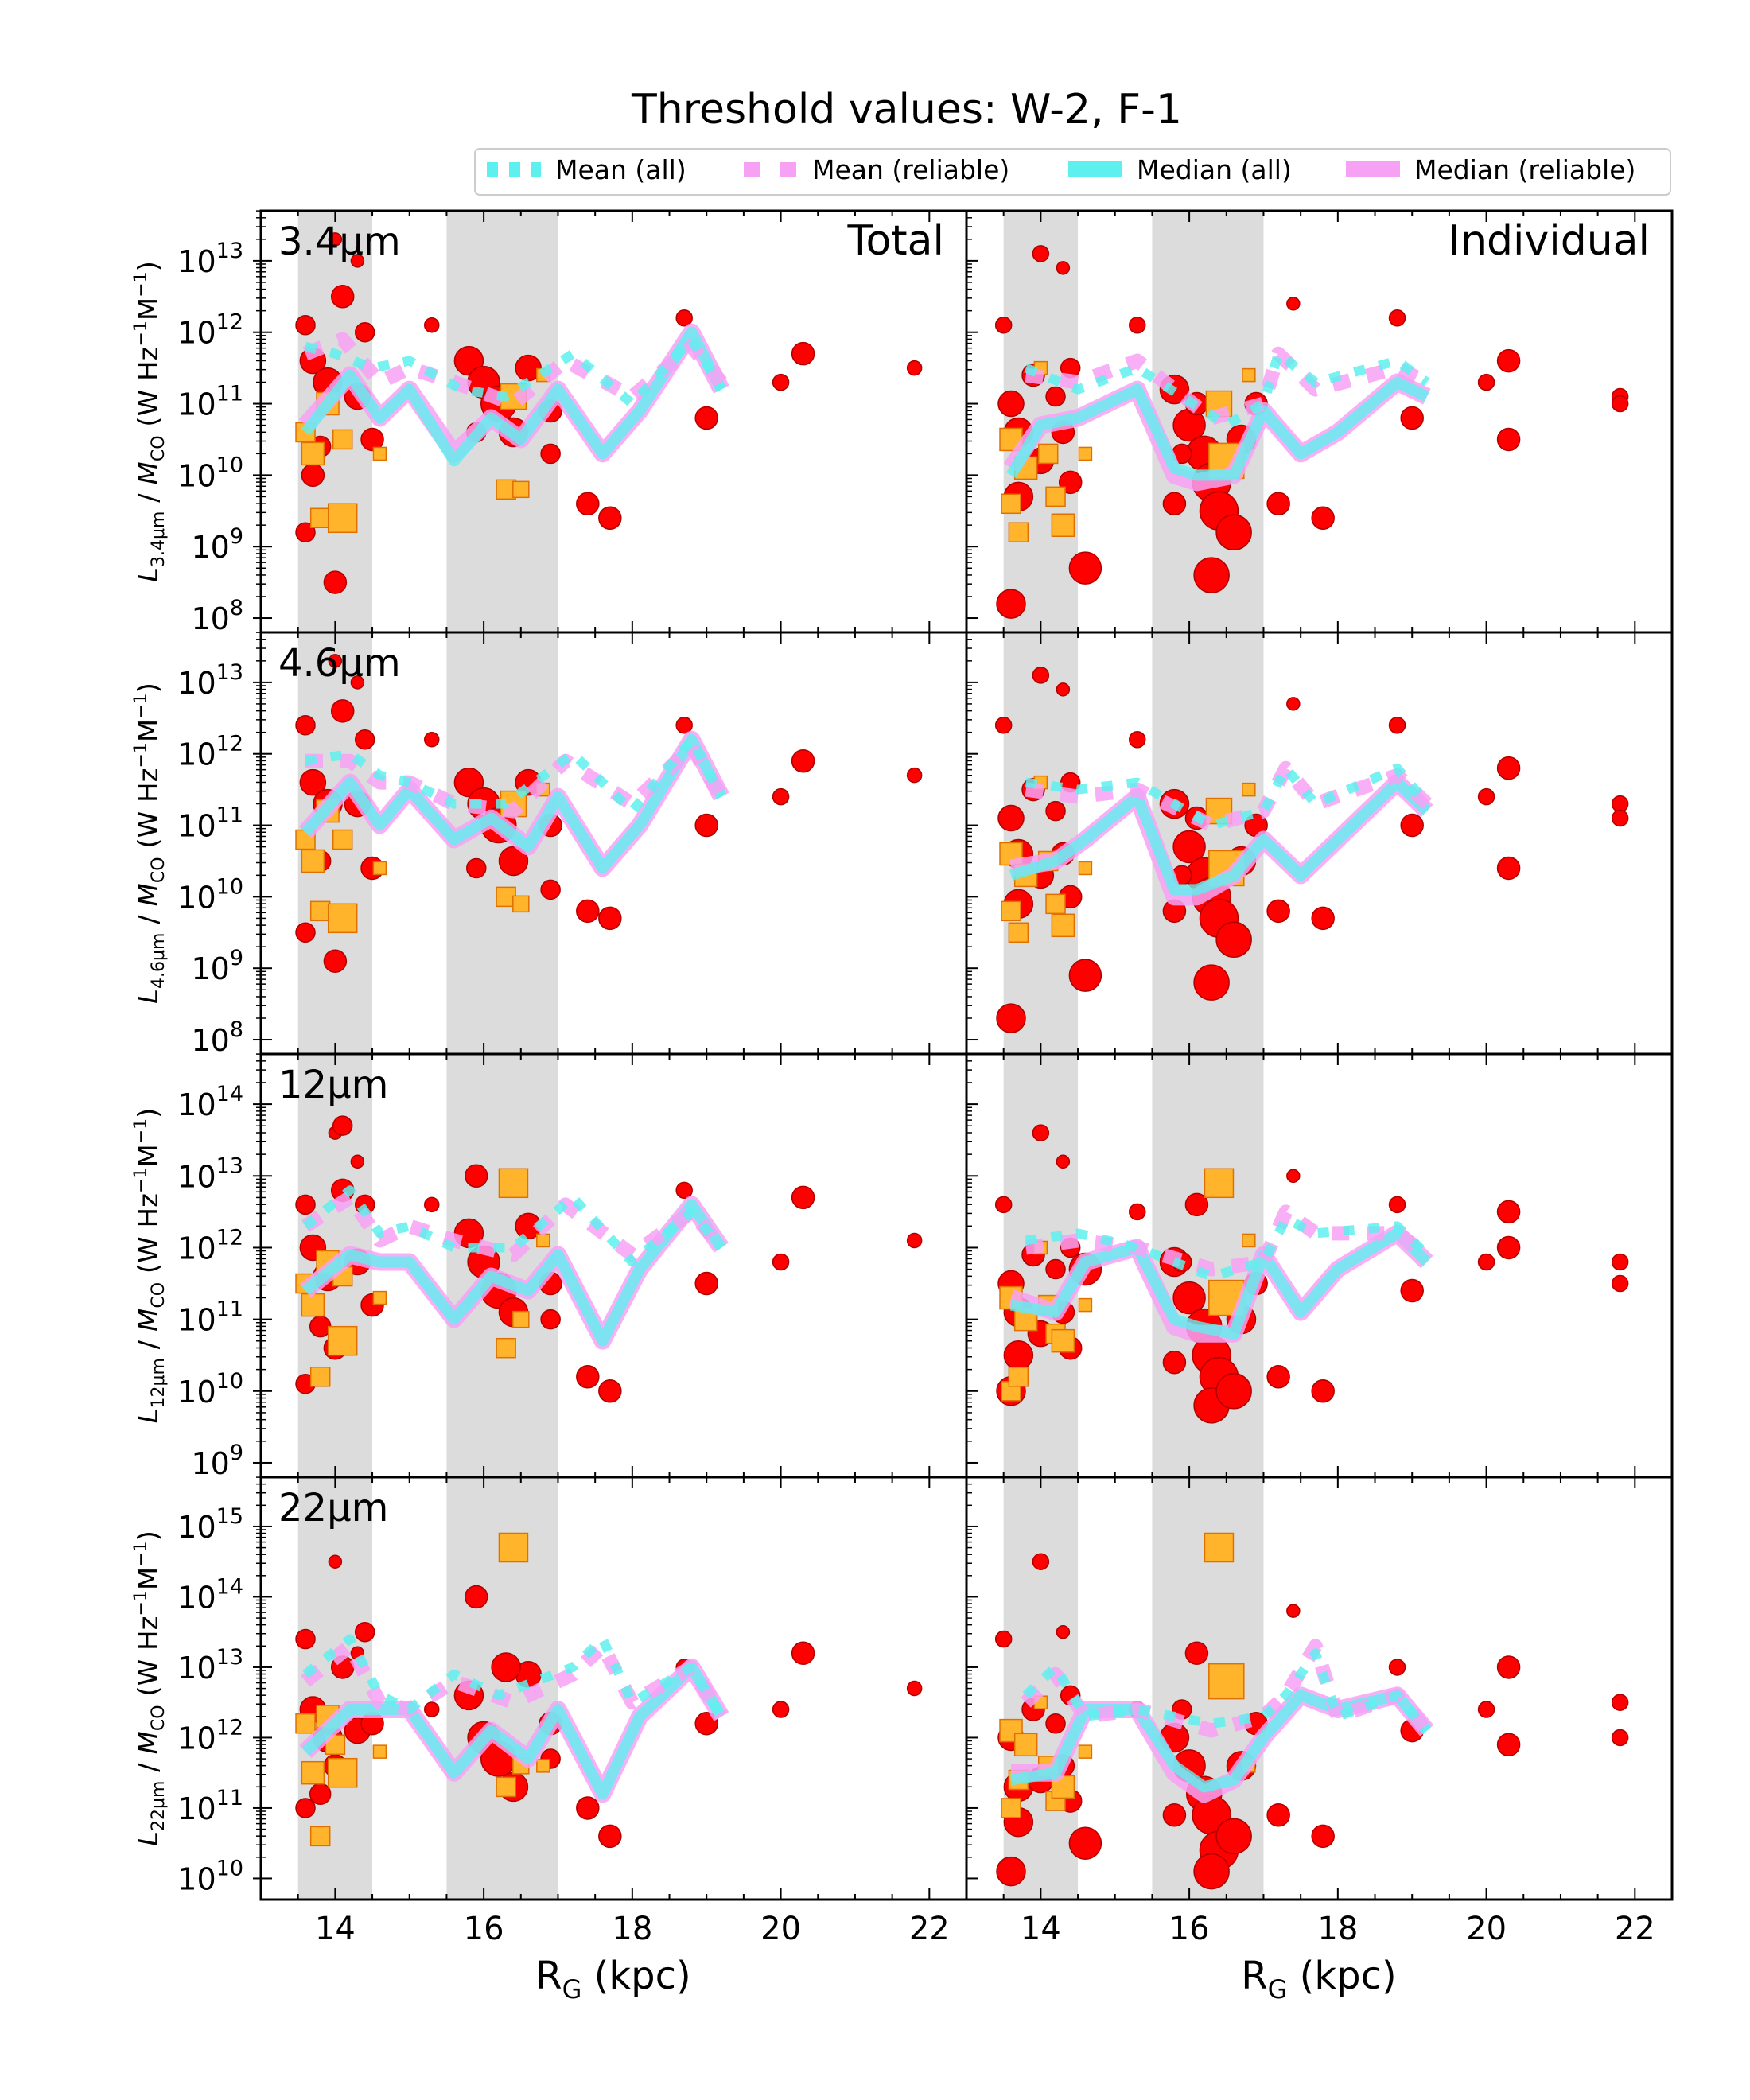 This screenshot has height=2100, width=1750. I want to click on y-tick-label: 1015, so click(210, 1524).